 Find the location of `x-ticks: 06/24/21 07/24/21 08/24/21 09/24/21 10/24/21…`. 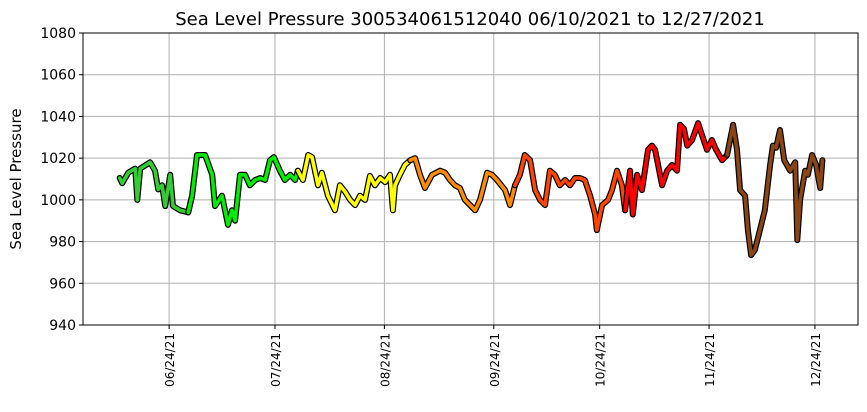

x-ticks: 06/24/21 07/24/21 08/24/21 09/24/21 10/24/21… is located at coordinates (493, 356).